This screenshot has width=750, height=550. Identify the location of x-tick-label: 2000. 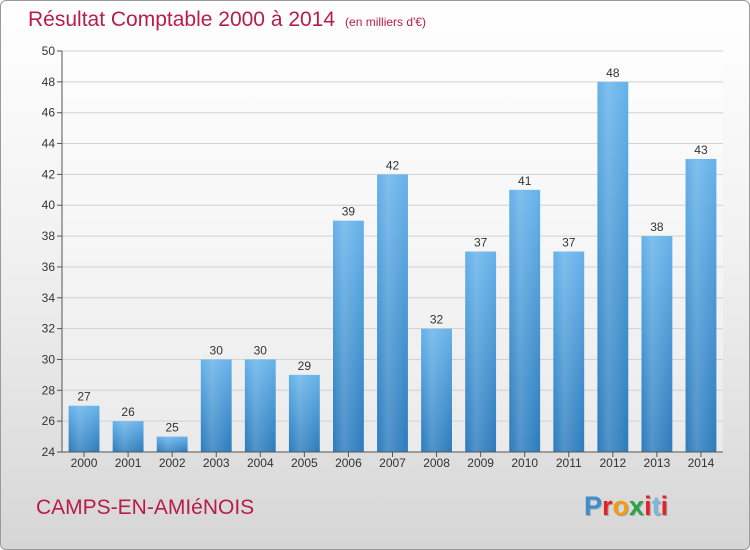
(84, 463).